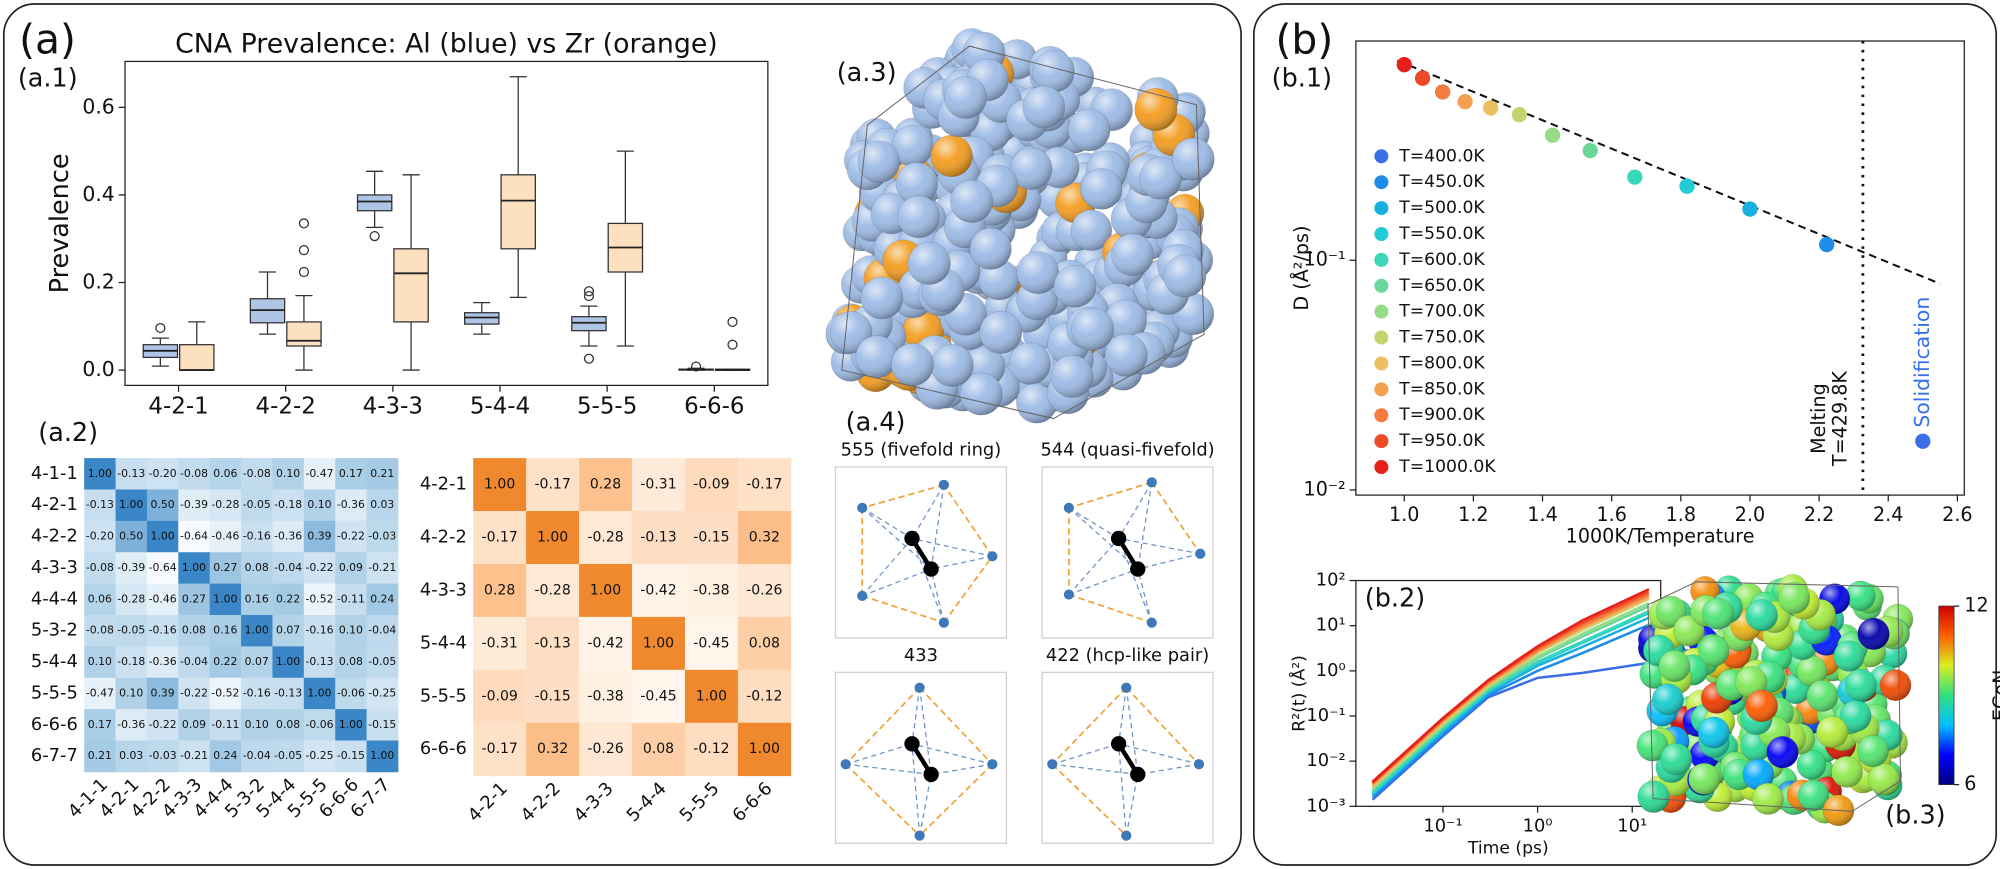 The width and height of the screenshot is (2000, 869). I want to click on root-atom, so click(931, 569).